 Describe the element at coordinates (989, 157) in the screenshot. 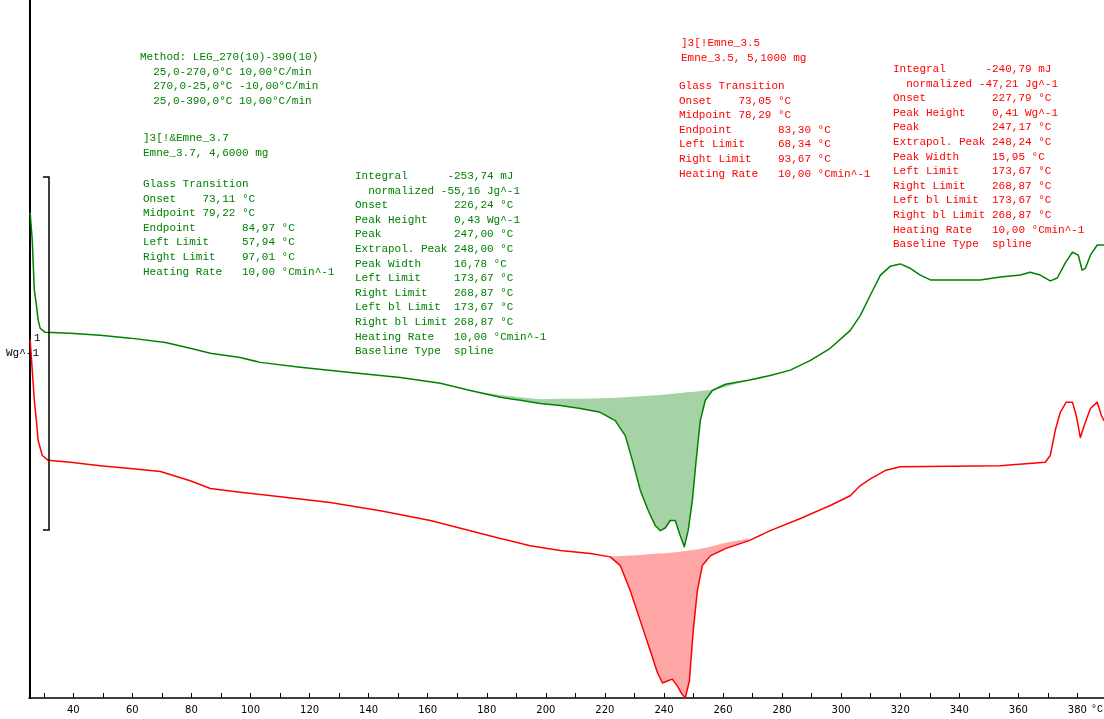

I see `text: Integral -240,79 mJ normalized -47,21 Jg^-1 Onset 227,79 °C Peak Height 0,41 Wg^-1 Peak 247,17 °C Extrapol. Peak 248,24 °C Peak Width 15,95 °C Left Limit 173,67 °C Right Limit 268,87 °C Left bl Limit 173,67 °C Right bl Limit 268,87 °C Heating Rate 10,00 °Cmin^-1 Baseline Type spline` at that location.